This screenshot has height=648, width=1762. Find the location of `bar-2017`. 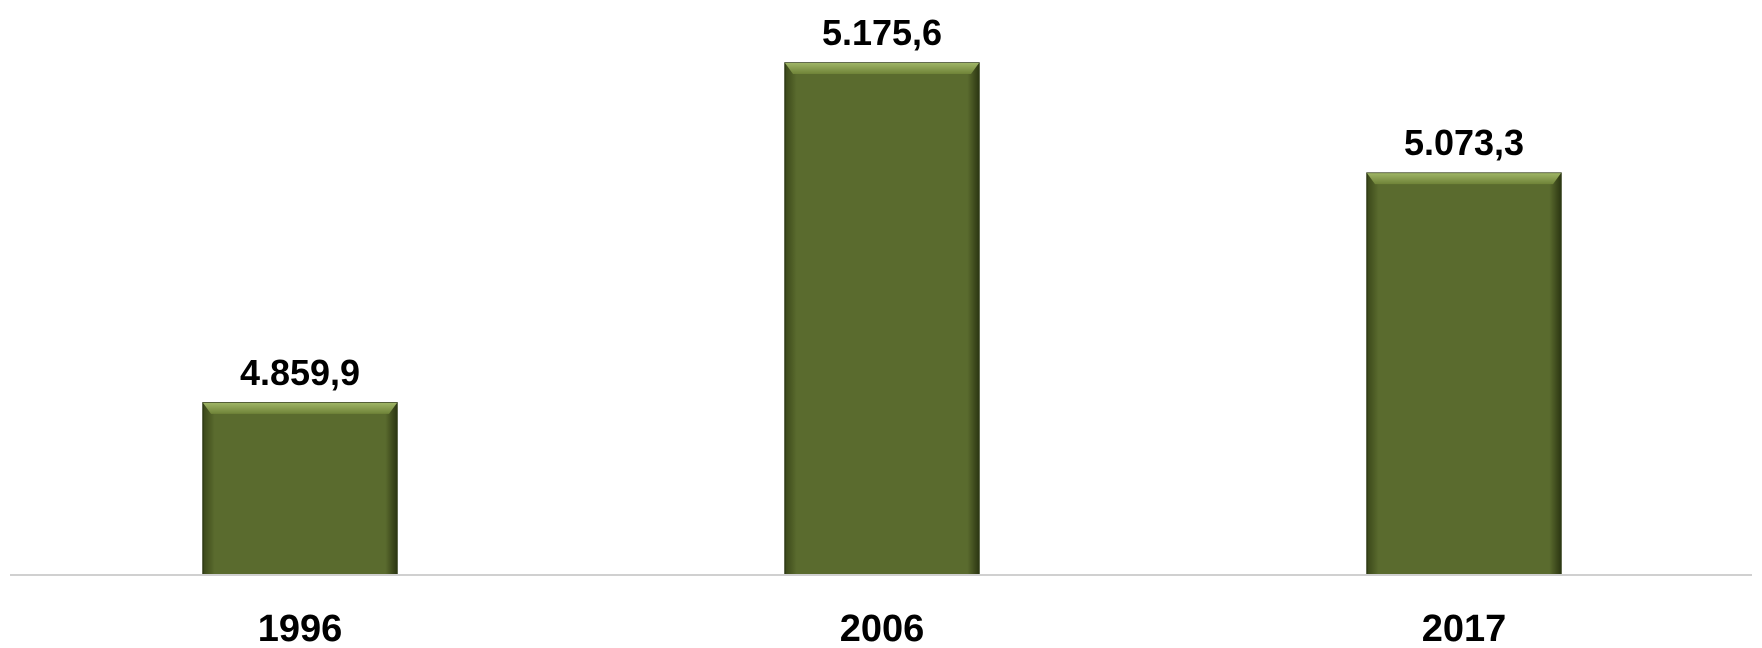

bar-2017 is located at coordinates (1464, 374).